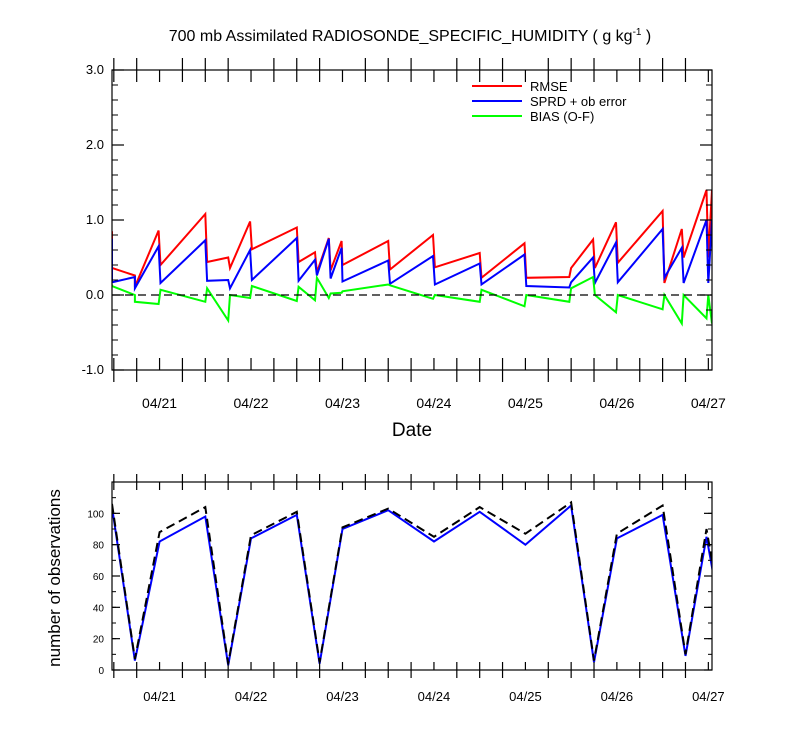 This screenshot has height=750, width=800. Describe the element at coordinates (99, 640) in the screenshot. I see `y-tick-label: 20` at that location.